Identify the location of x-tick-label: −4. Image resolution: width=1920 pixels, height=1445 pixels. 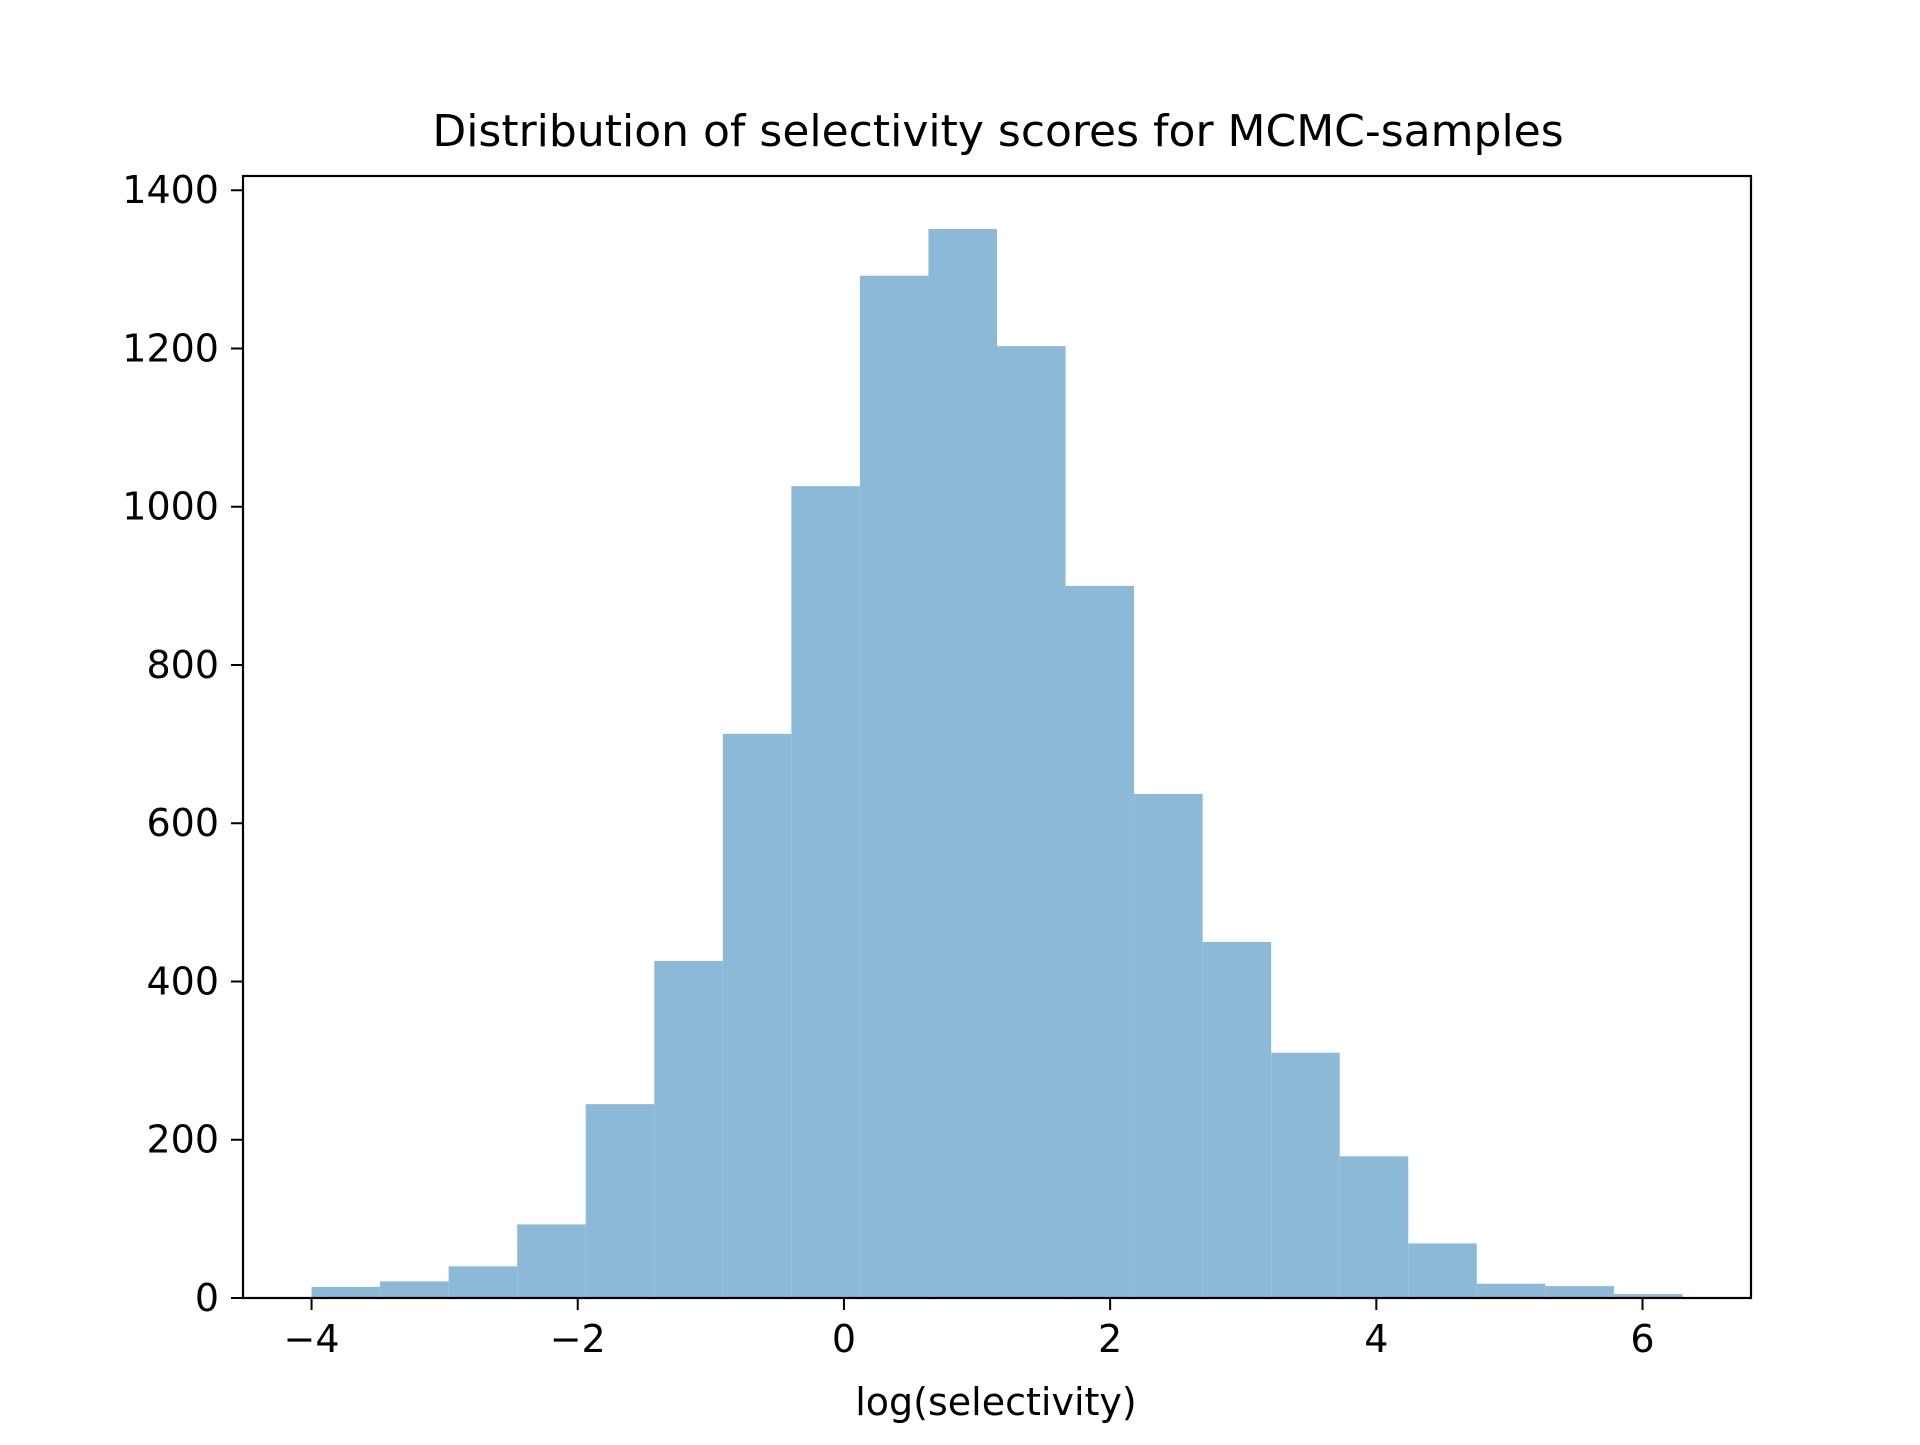
(312, 1339).